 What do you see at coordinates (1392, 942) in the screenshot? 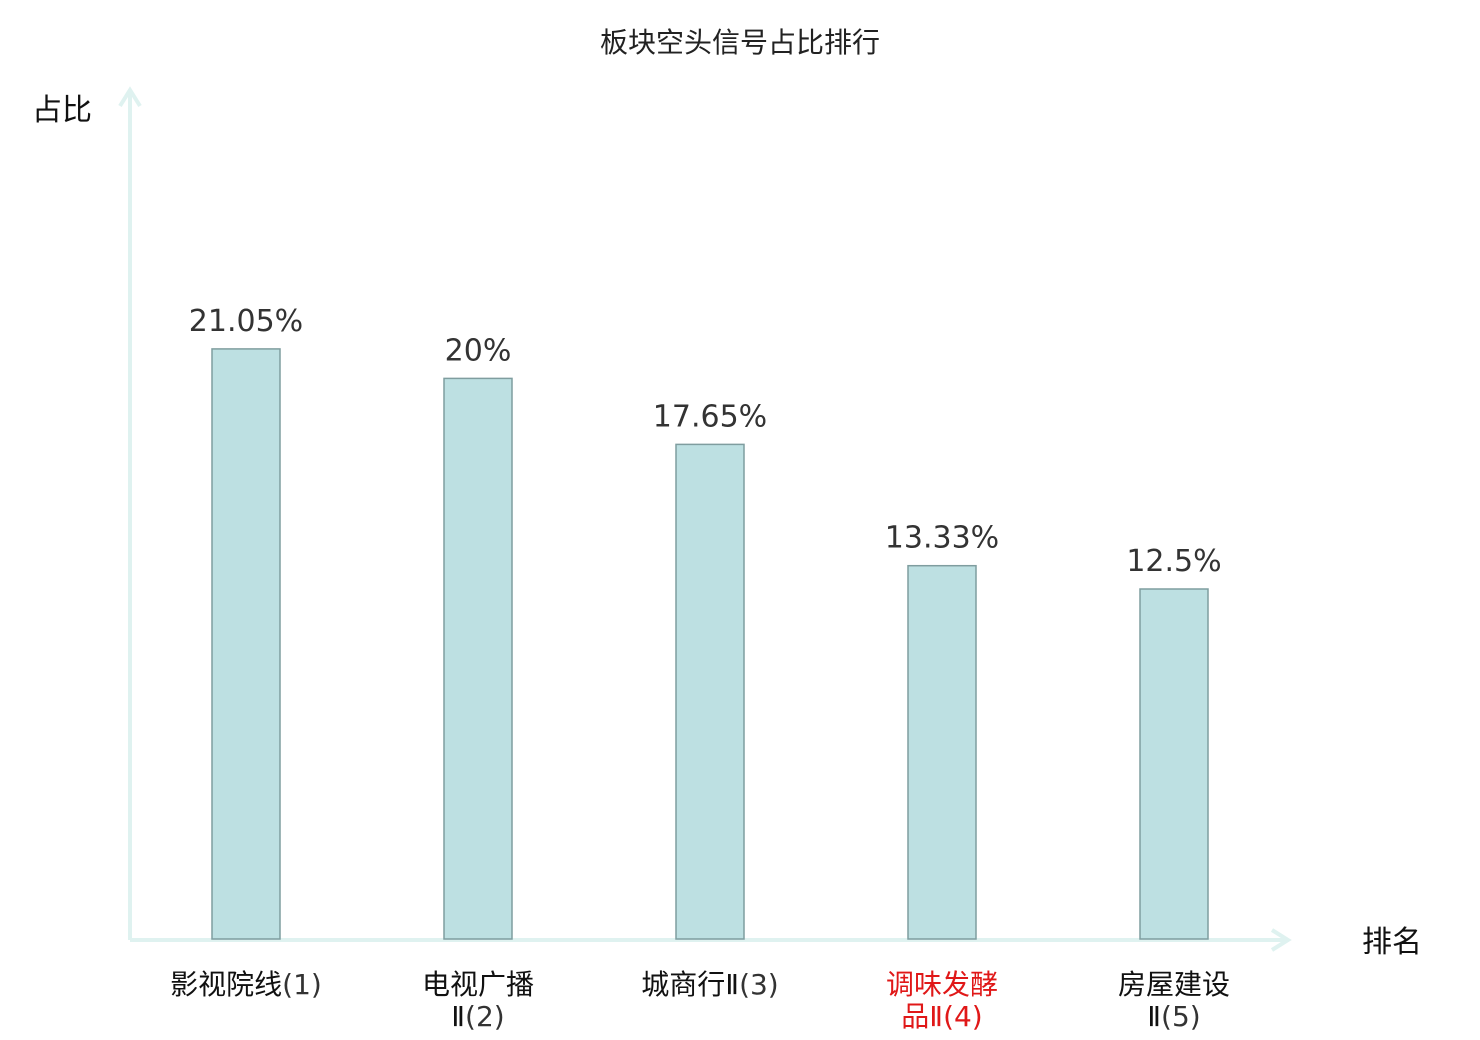
I see `x-axis-label: 排名` at bounding box center [1392, 942].